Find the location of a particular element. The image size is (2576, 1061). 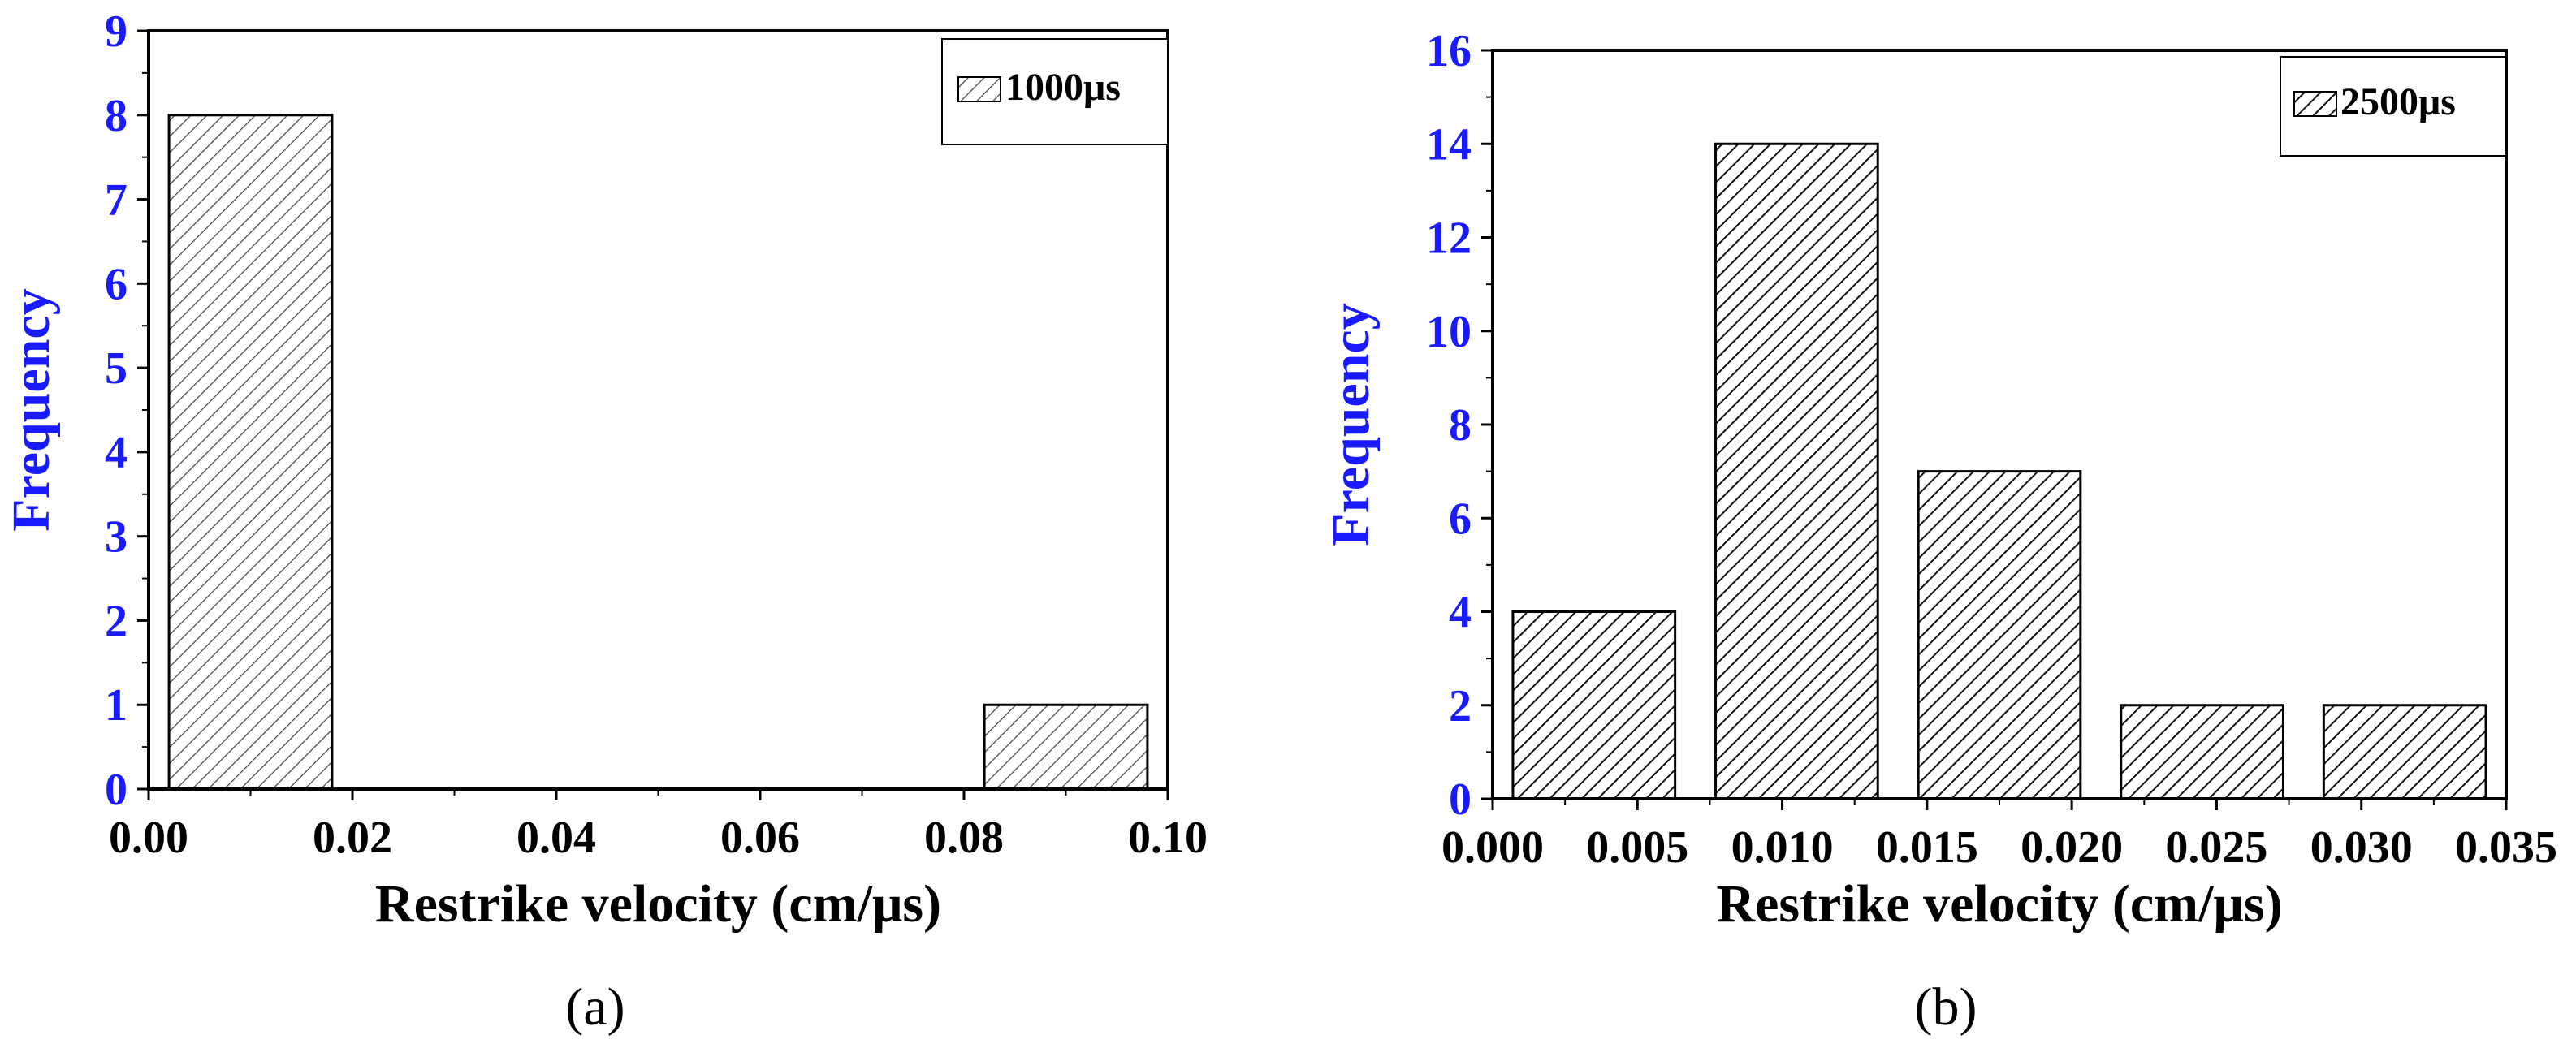

x-tick-label: 0.010 is located at coordinates (1782, 847).